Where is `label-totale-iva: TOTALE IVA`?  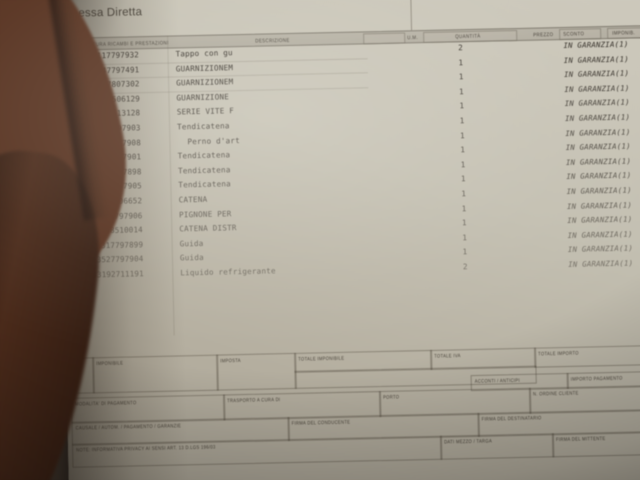 label-totale-iva: TOTALE IVA is located at coordinates (447, 355).